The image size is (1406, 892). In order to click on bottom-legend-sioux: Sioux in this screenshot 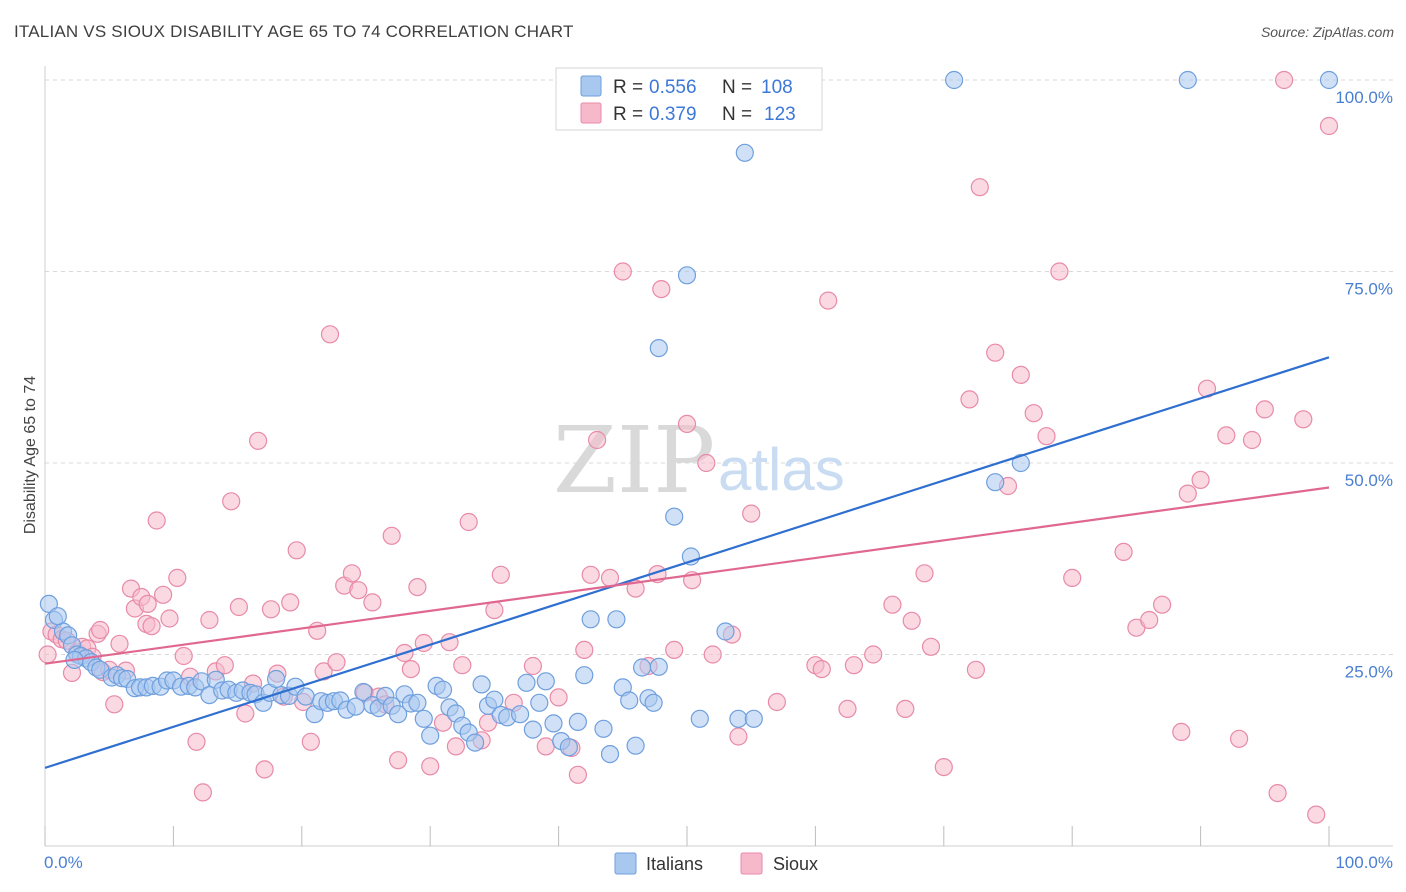, I will do `click(795, 864)`.